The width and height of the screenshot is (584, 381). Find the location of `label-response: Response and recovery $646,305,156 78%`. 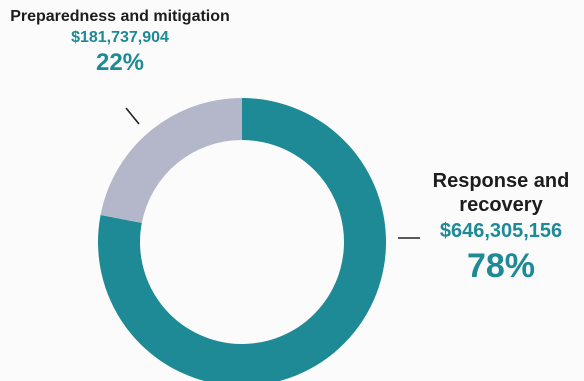

label-response: Response and recovery $646,305,156 78% is located at coordinates (501, 228).